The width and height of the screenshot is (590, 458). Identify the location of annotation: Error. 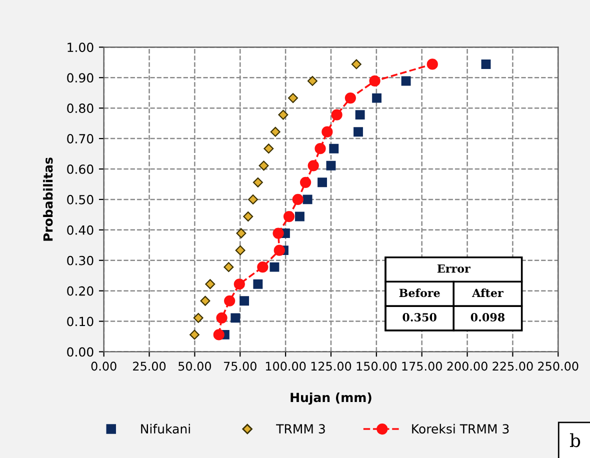
(453, 268).